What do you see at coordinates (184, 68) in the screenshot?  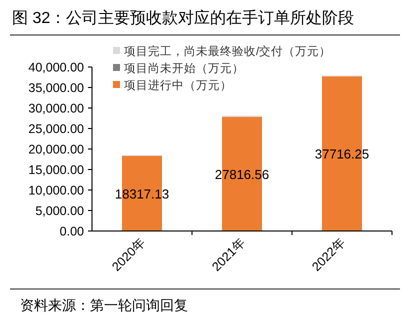 I see `legend-label: 项目尚未开始（万元）` at bounding box center [184, 68].